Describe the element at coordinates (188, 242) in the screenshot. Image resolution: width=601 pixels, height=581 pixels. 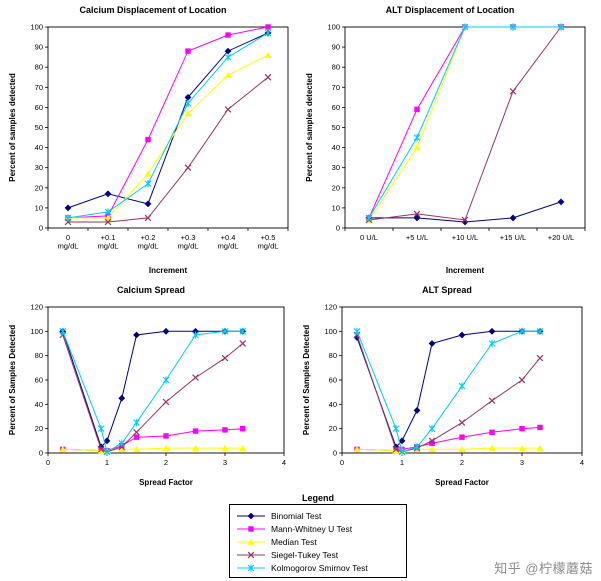
I see `x-tick-label: +0.3 mg/dL` at that location.